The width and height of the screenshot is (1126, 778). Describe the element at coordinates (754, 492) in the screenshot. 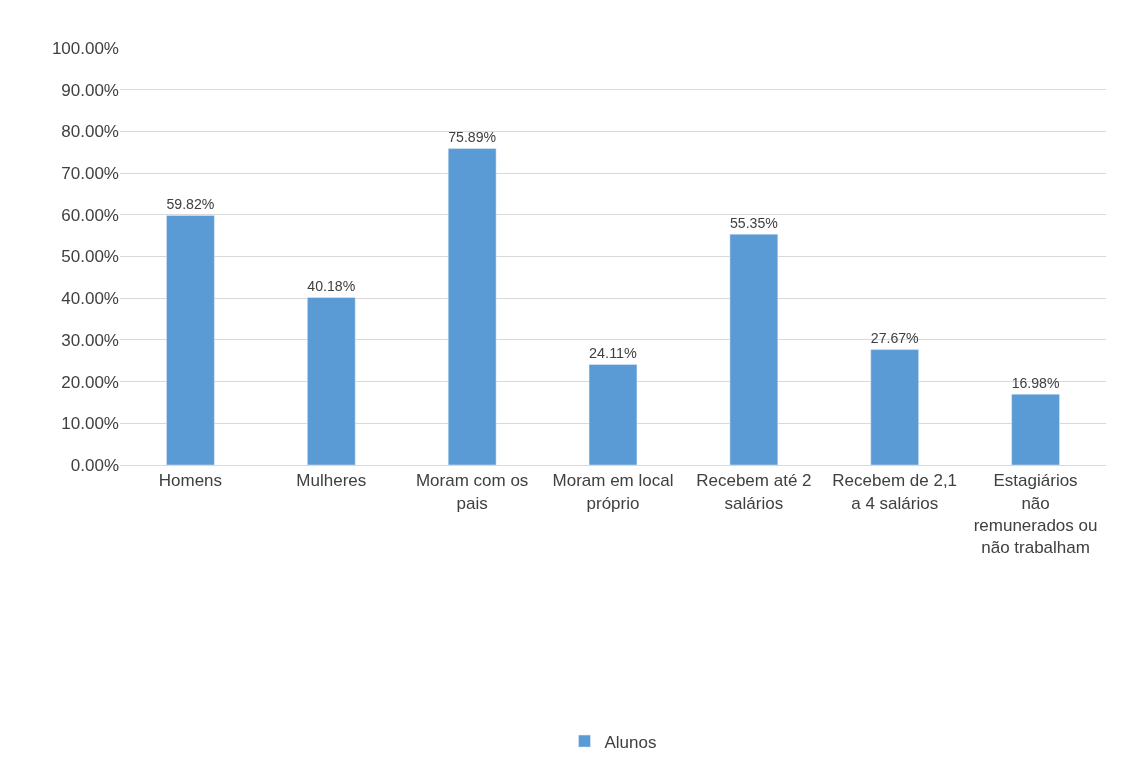

I see `x-tick-label: Recebem até 2 salários` at that location.